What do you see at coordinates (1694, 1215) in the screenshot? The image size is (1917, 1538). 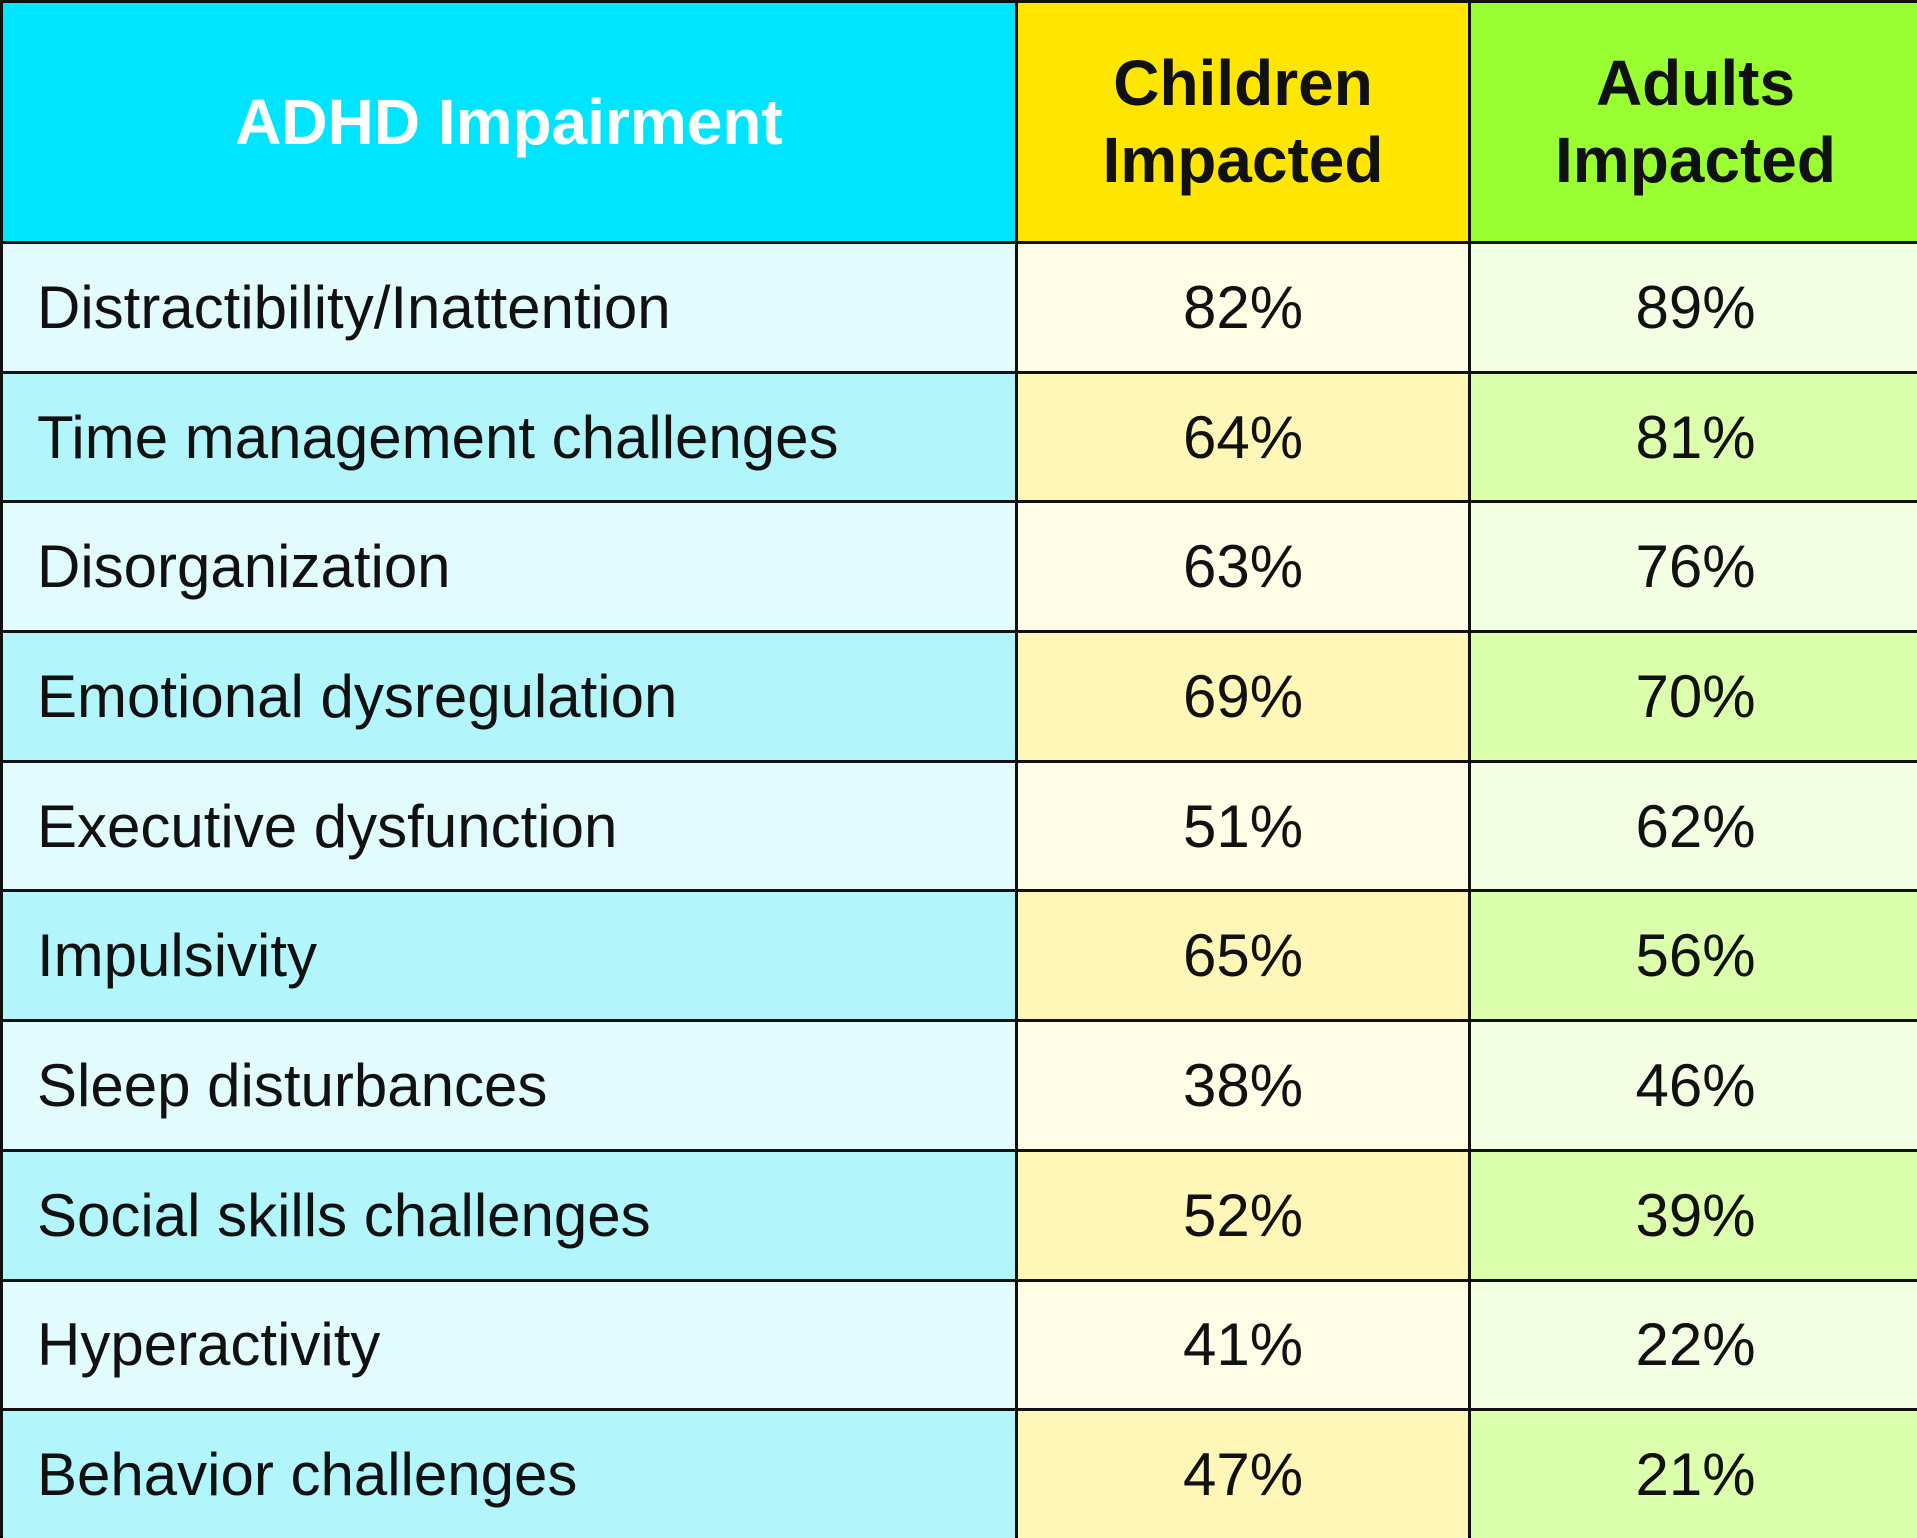 I see `value-cell: 39%` at bounding box center [1694, 1215].